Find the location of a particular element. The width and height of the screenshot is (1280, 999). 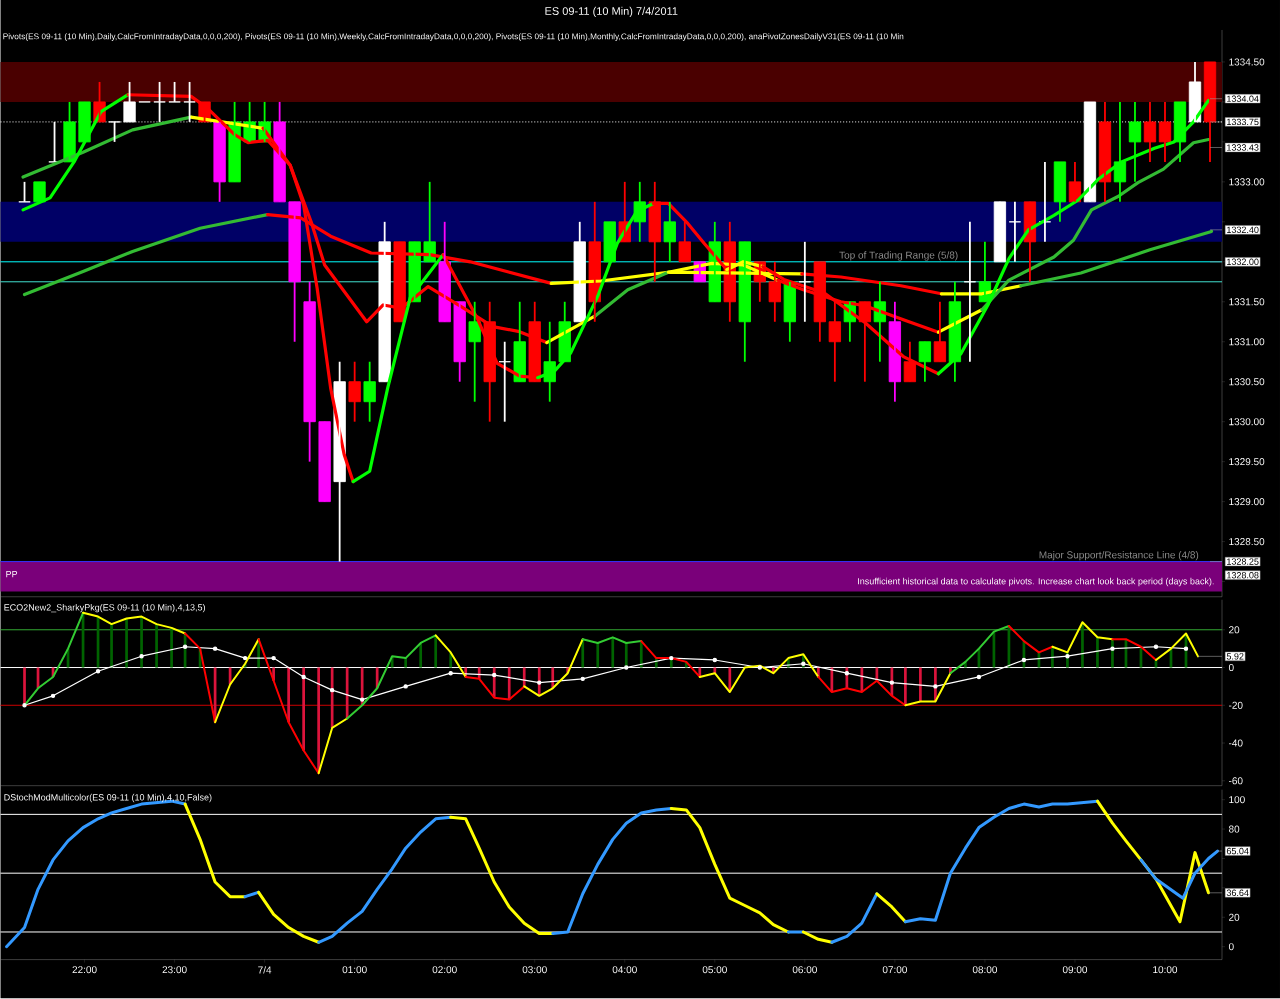

x-tick-label: 03:00 is located at coordinates (534, 970).